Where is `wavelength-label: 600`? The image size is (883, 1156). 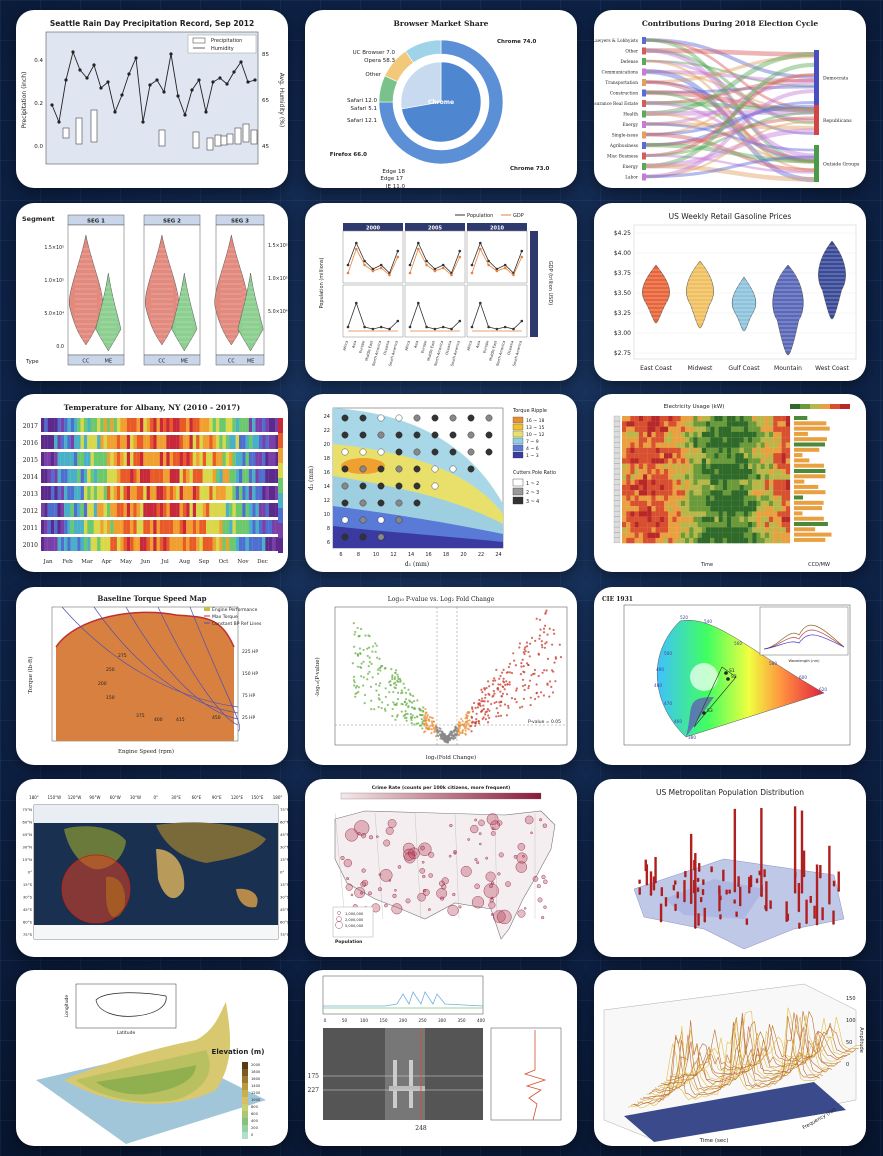 wavelength-label: 600 is located at coordinates (803, 677).